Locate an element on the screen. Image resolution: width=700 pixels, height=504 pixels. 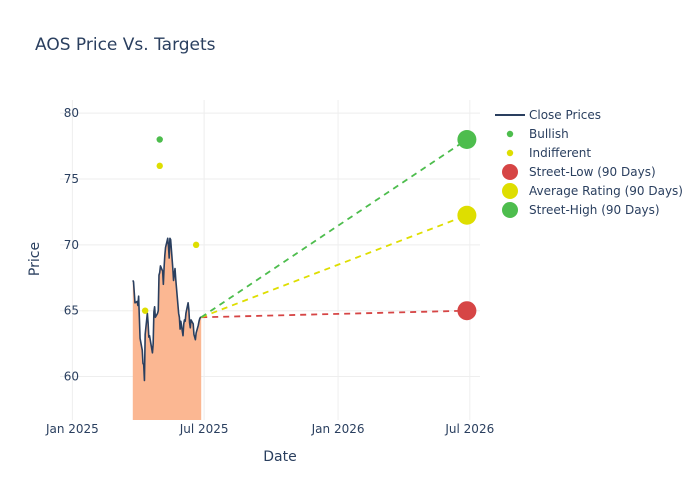
x-tick-label: Jul 2026 is located at coordinates (469, 429).